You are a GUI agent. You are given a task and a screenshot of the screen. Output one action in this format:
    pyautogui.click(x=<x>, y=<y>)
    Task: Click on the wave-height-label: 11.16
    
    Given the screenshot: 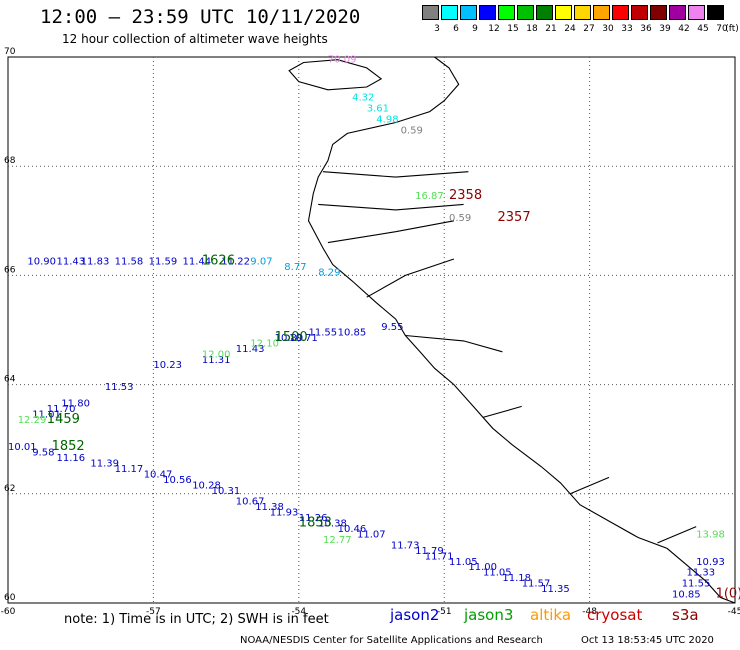 What is the action you would take?
    pyautogui.click(x=71, y=458)
    